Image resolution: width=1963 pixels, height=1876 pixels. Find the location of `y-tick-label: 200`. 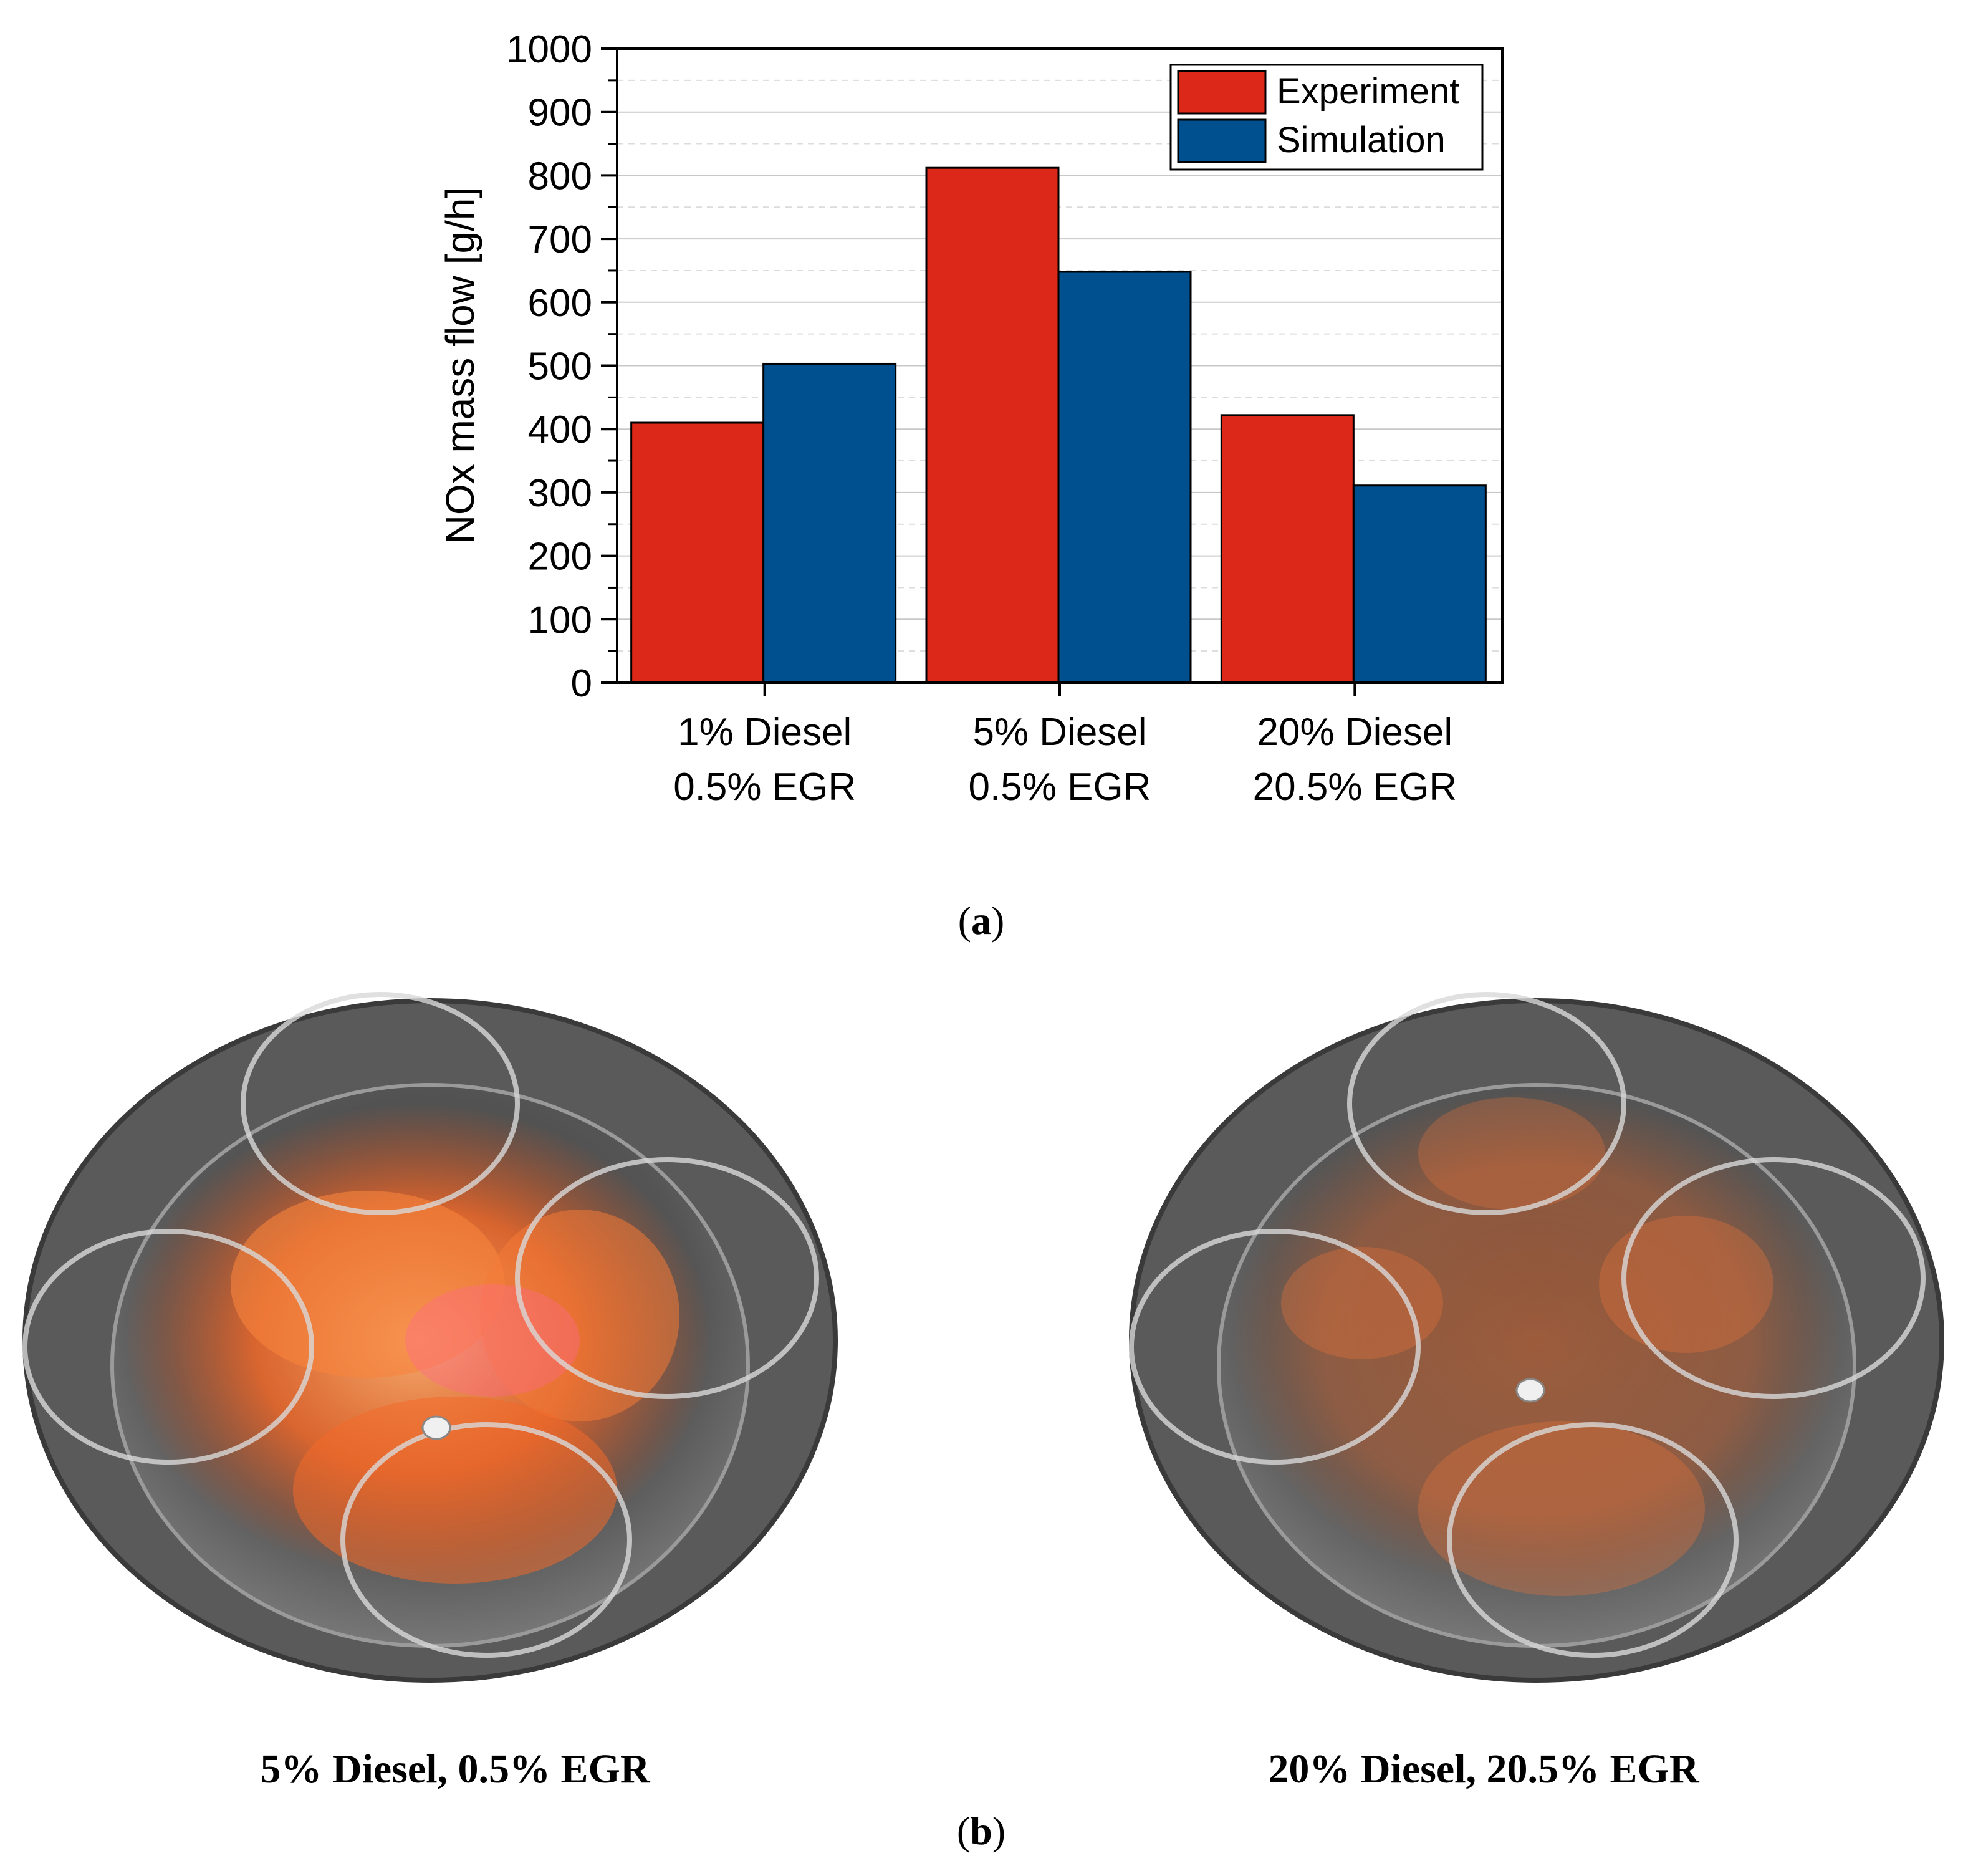

y-tick-label: 200 is located at coordinates (560, 557).